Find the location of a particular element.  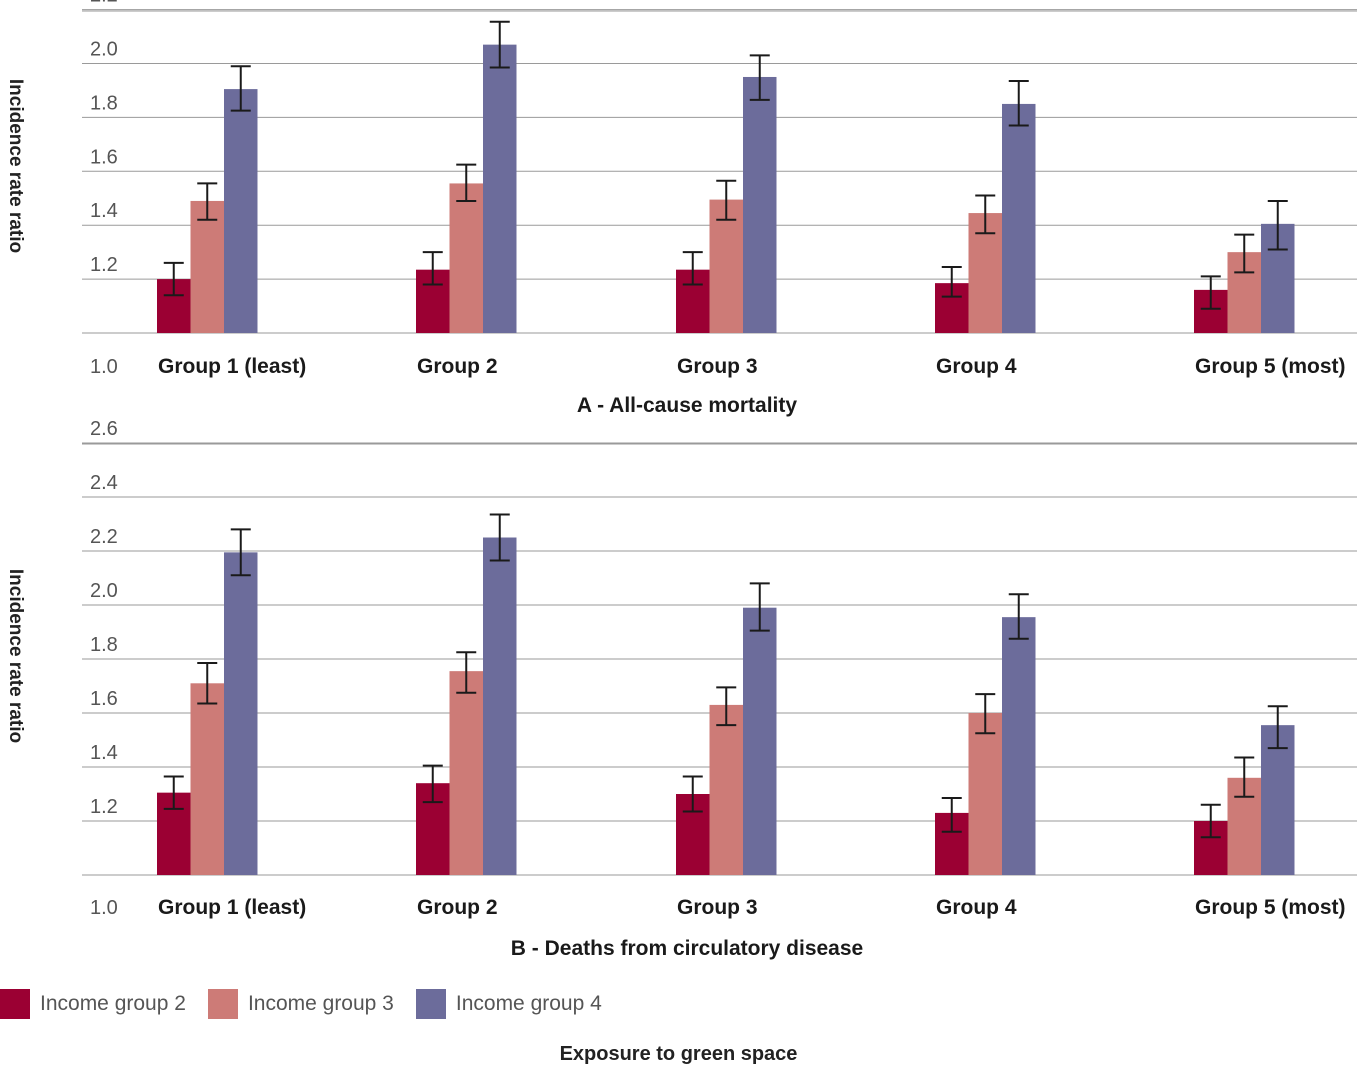

legend-label-income-3: Income group 3 is located at coordinates (320, 1003).